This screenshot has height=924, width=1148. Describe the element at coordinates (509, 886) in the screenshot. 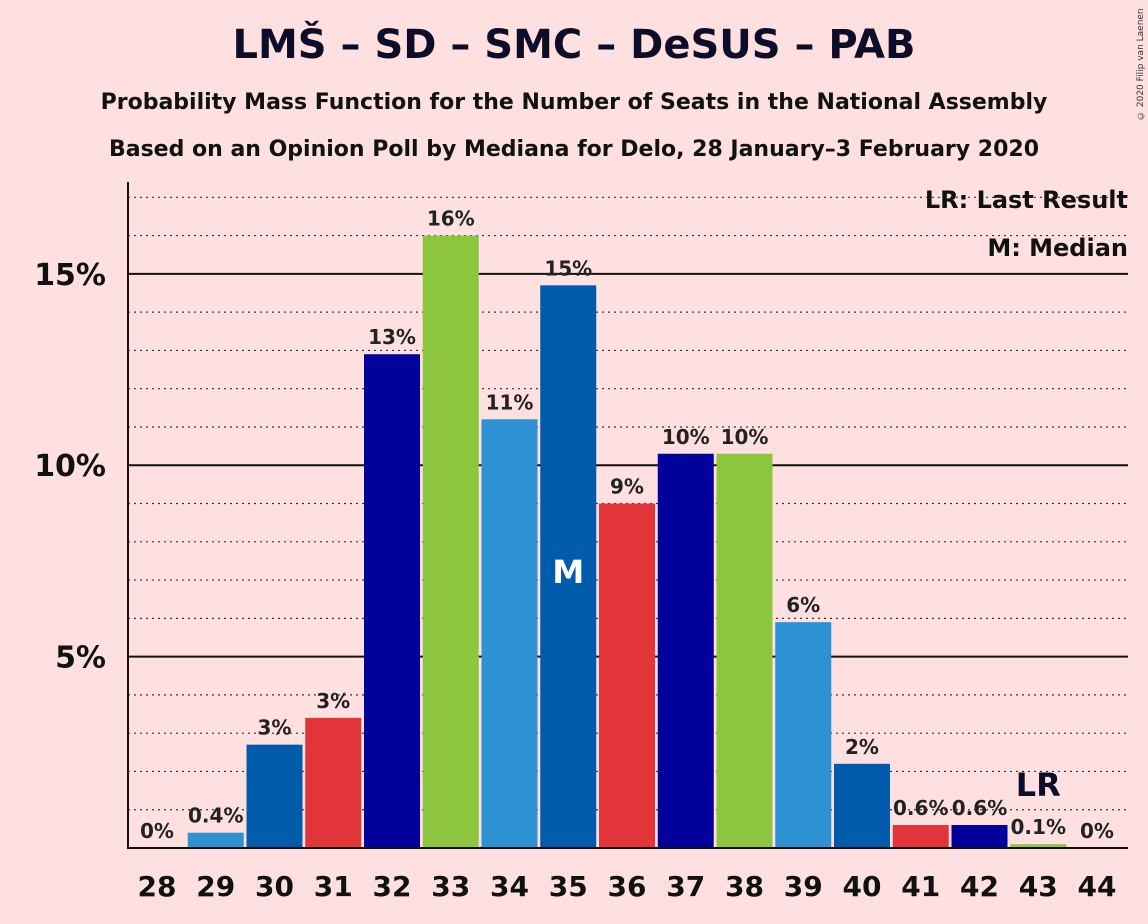

I see `x-tick-label: 34` at that location.